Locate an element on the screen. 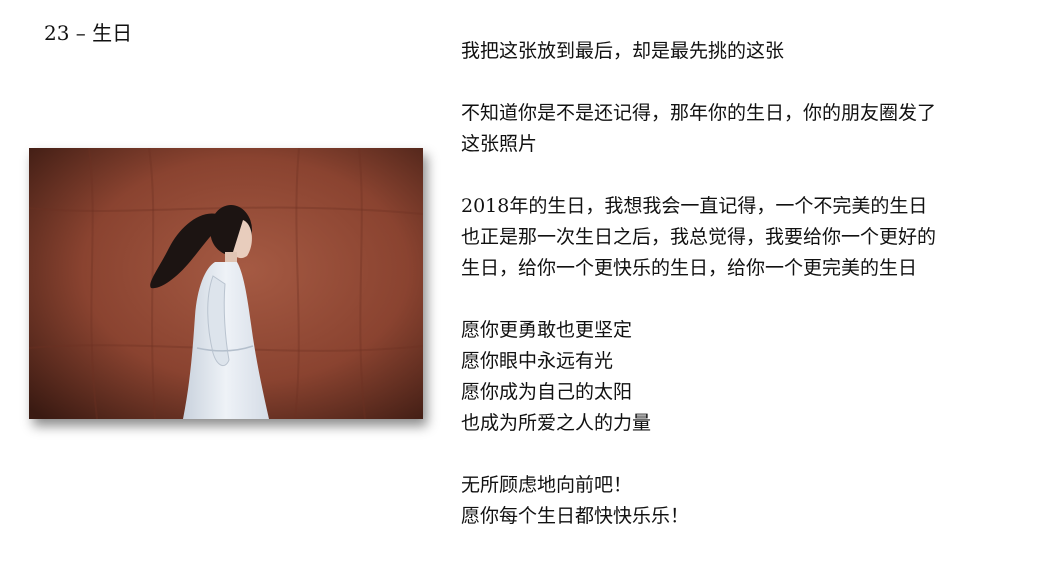 The height and width of the screenshot is (563, 1043). face is located at coordinates (242, 239).